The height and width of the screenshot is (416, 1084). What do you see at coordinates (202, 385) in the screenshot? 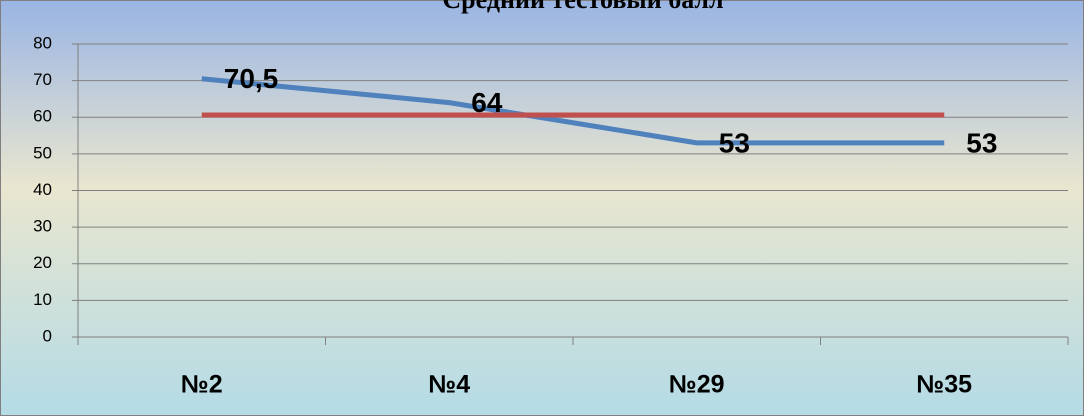
I see `x-tick-label: №2` at bounding box center [202, 385].